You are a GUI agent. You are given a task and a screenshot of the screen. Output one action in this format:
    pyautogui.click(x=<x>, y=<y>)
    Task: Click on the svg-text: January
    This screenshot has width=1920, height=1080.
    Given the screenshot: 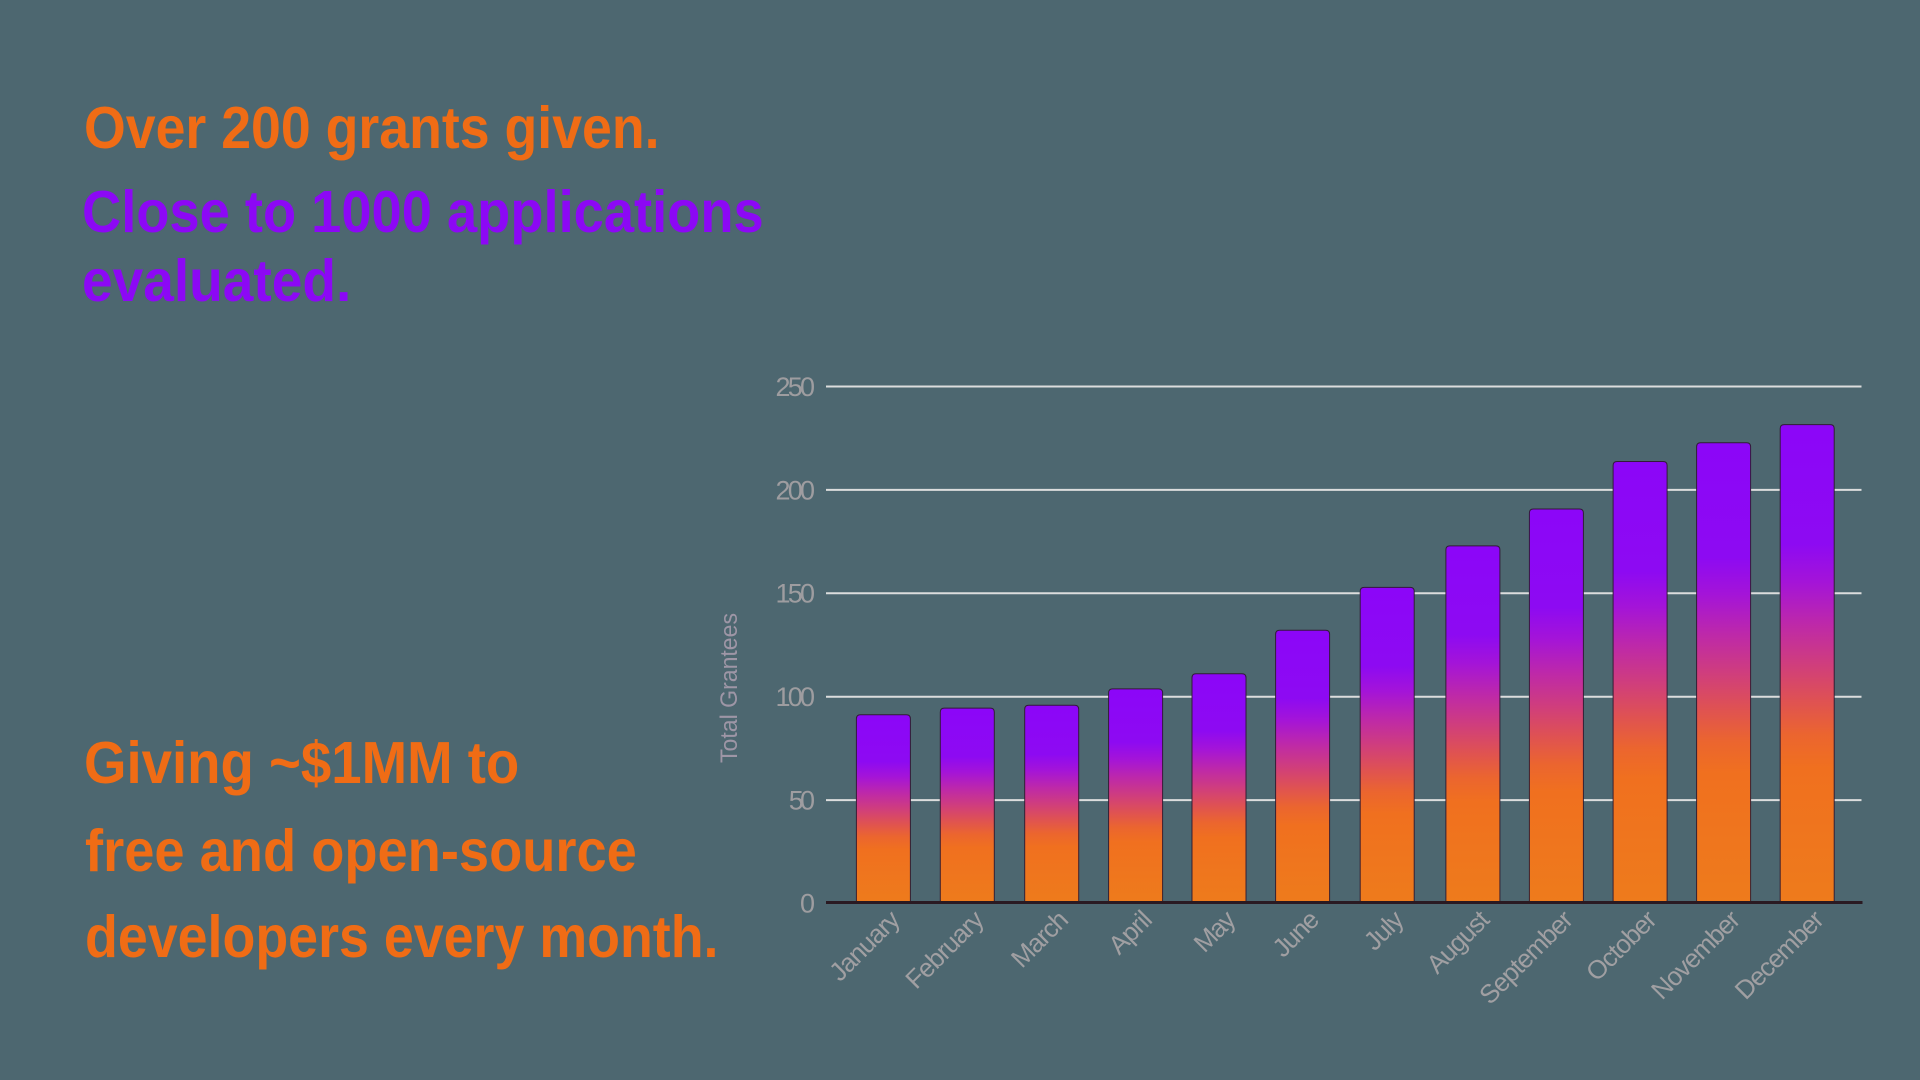 What is the action you would take?
    pyautogui.click(x=864, y=945)
    